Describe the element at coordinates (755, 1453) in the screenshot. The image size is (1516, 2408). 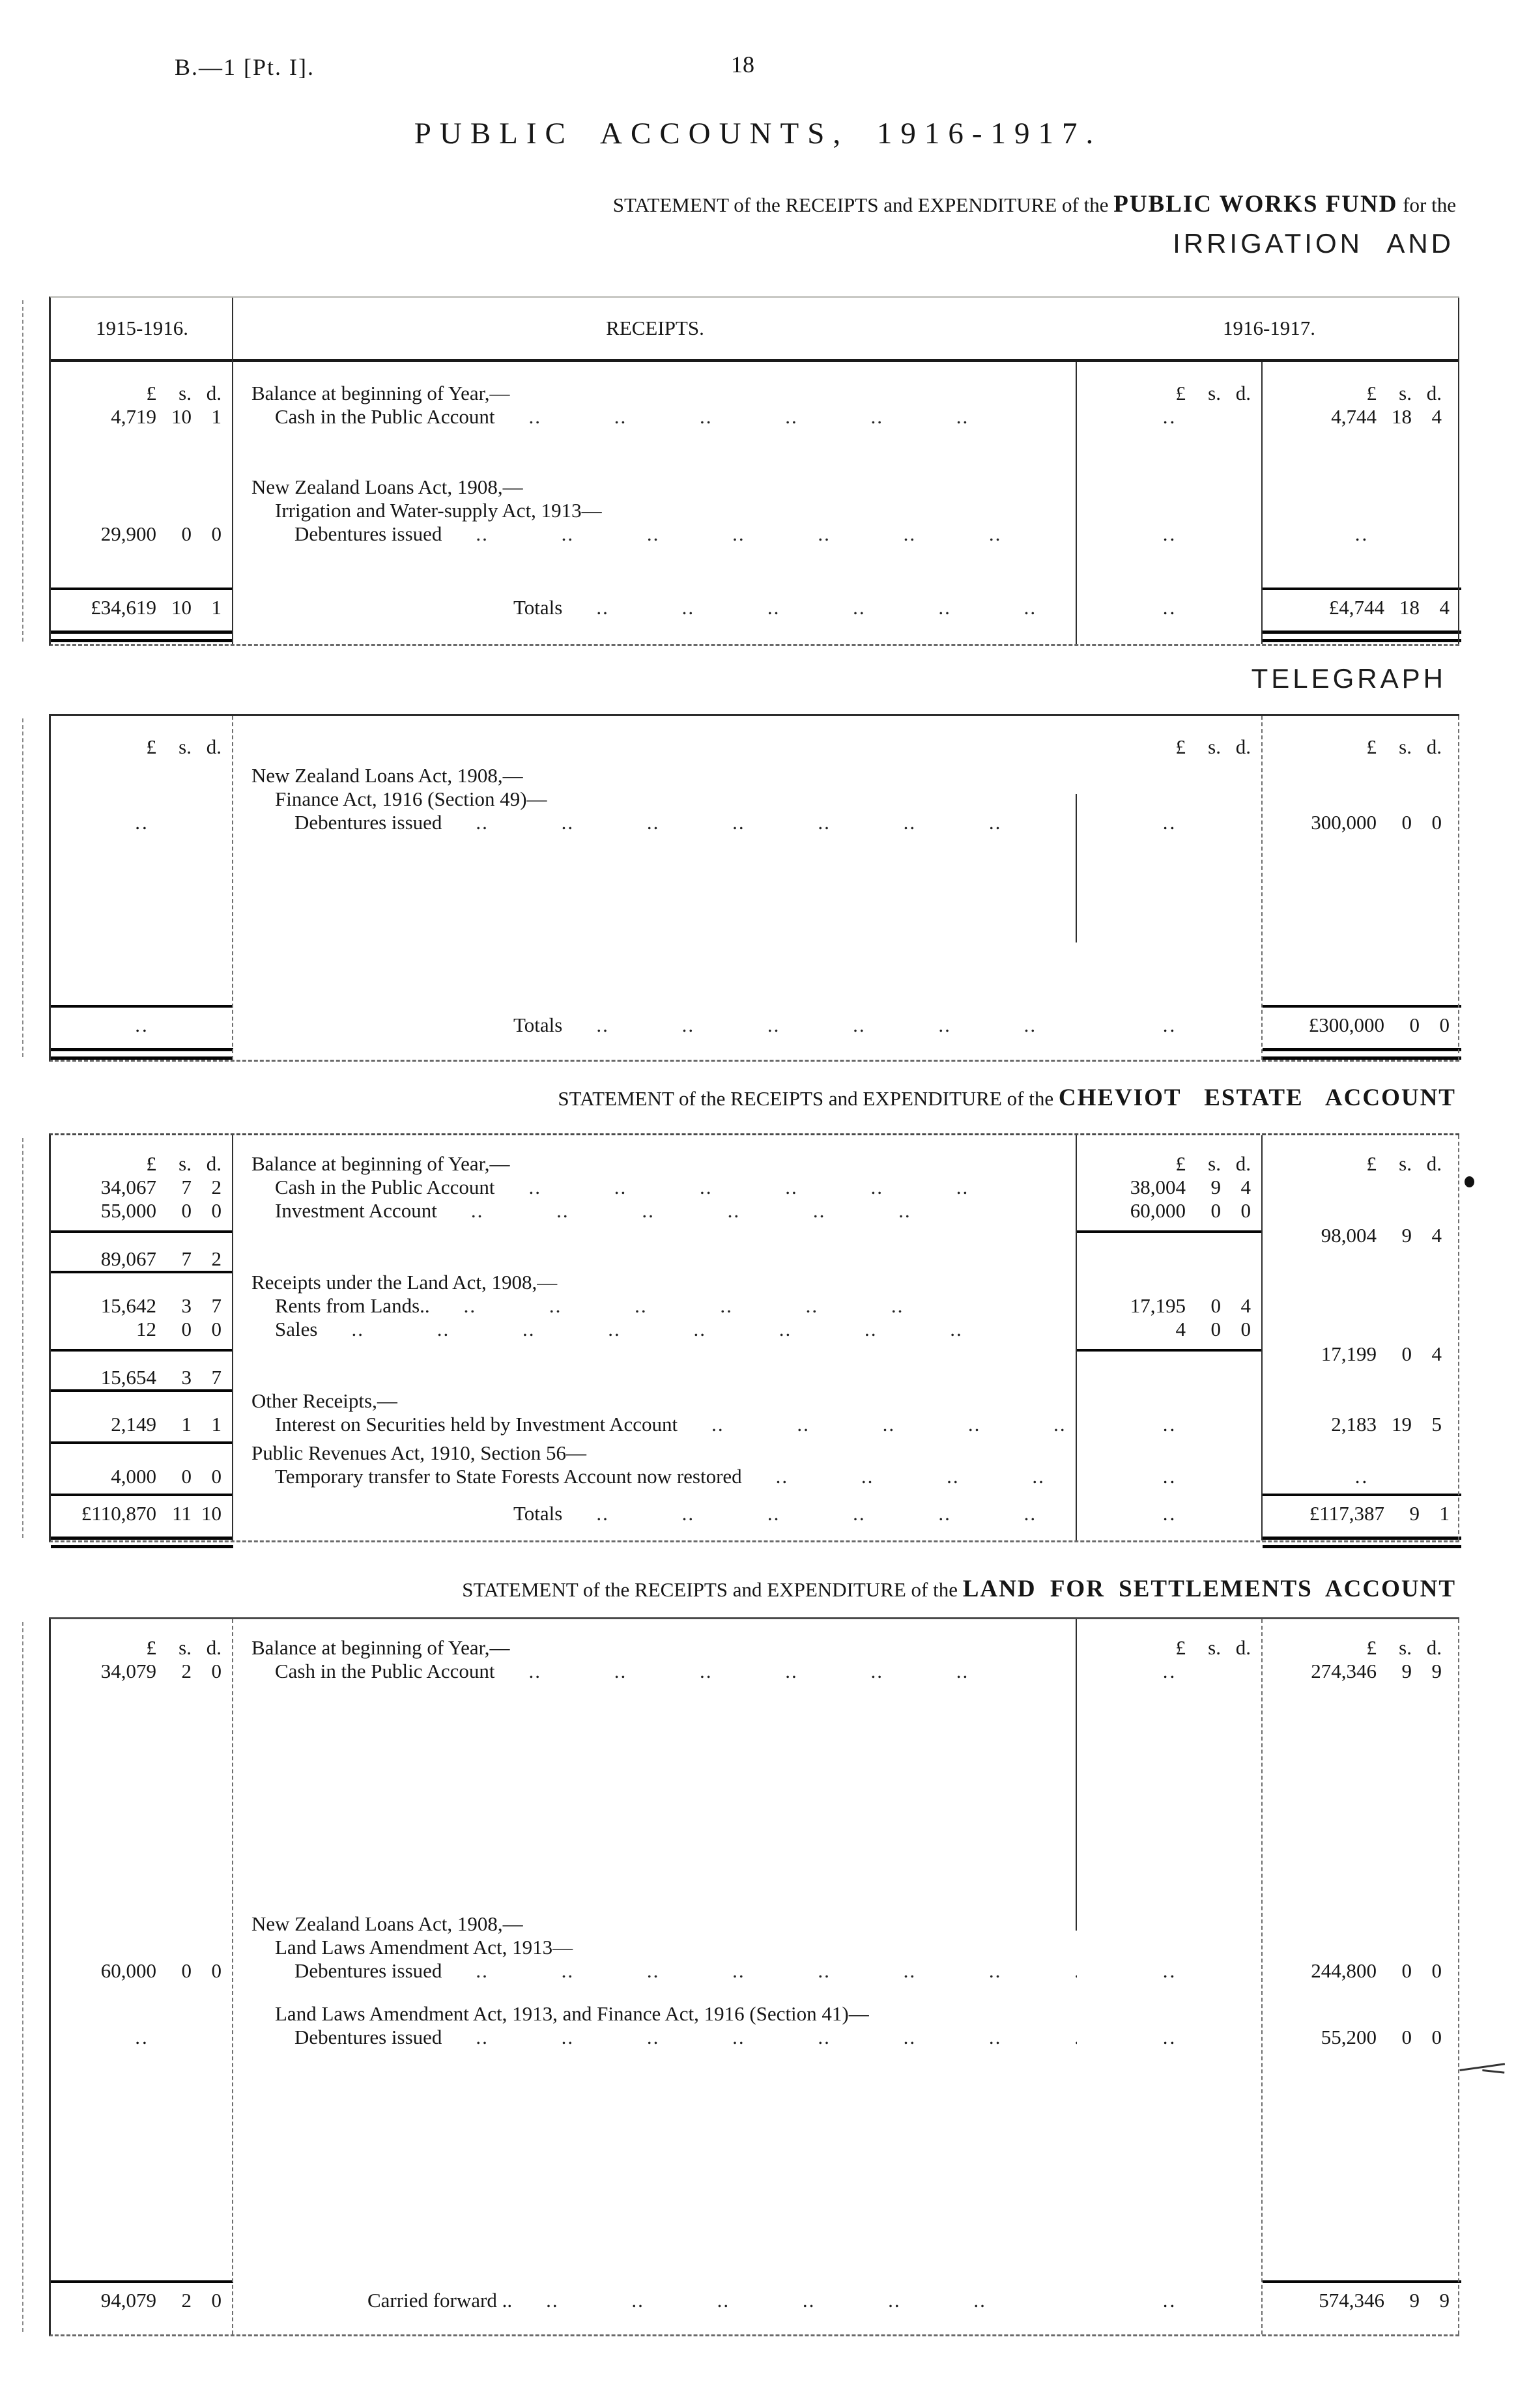
I see `table-row: Public Revenues Act, 1910, Section 56—` at that location.